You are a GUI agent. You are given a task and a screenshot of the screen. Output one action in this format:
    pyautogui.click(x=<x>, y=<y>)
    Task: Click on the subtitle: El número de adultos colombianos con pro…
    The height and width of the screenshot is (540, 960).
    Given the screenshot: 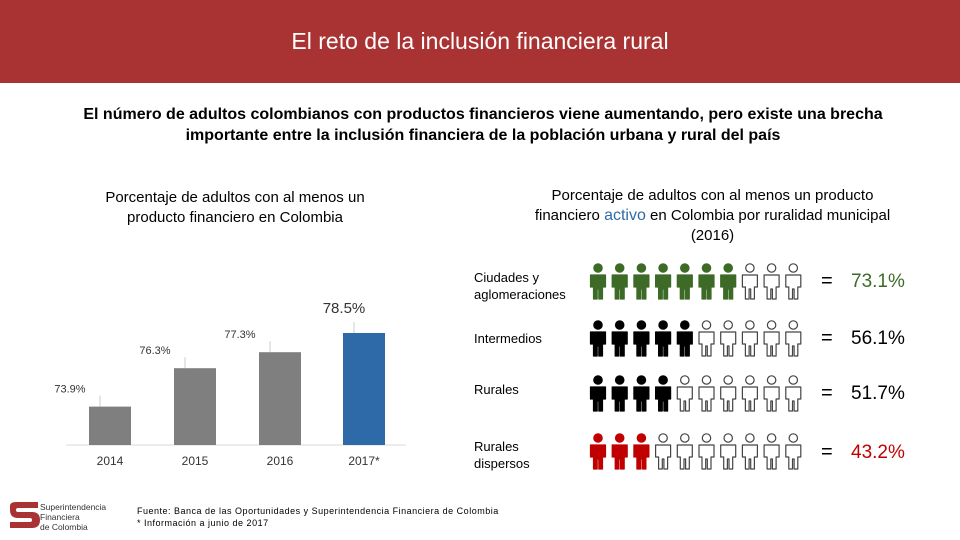 What is the action you would take?
    pyautogui.click(x=483, y=125)
    